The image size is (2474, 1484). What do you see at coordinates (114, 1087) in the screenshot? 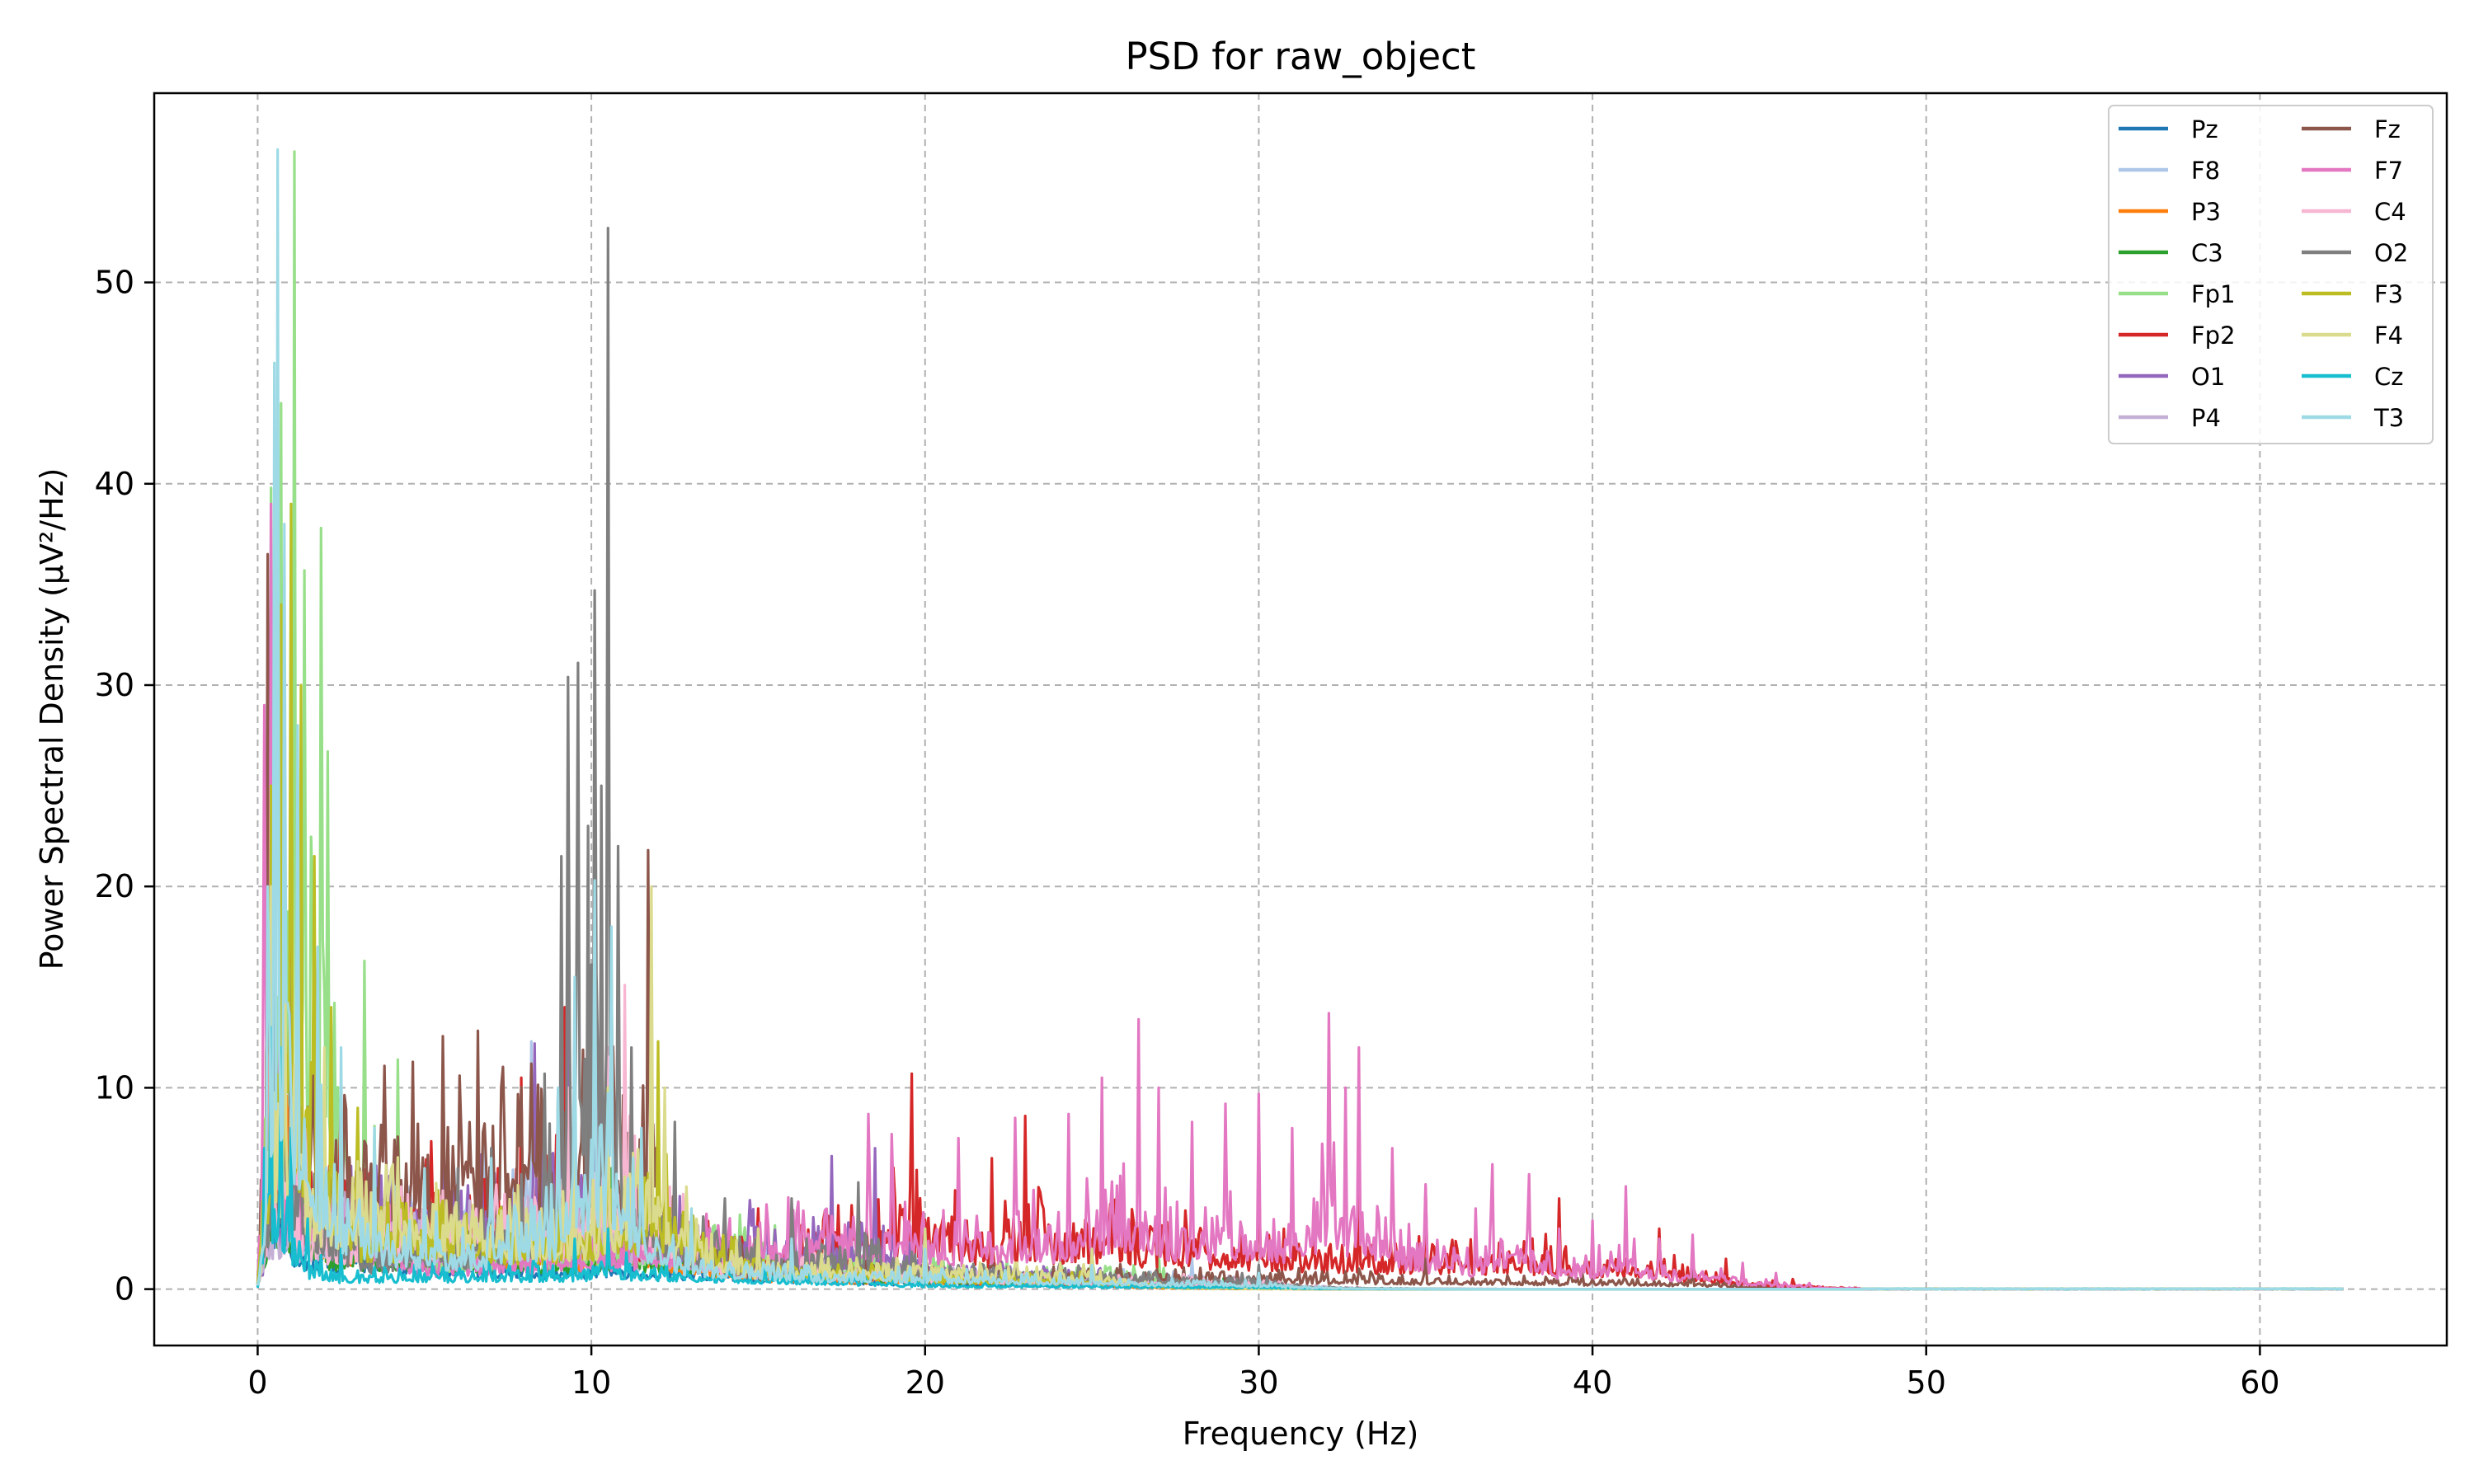
I see `y-tick-label: 10` at bounding box center [114, 1087].